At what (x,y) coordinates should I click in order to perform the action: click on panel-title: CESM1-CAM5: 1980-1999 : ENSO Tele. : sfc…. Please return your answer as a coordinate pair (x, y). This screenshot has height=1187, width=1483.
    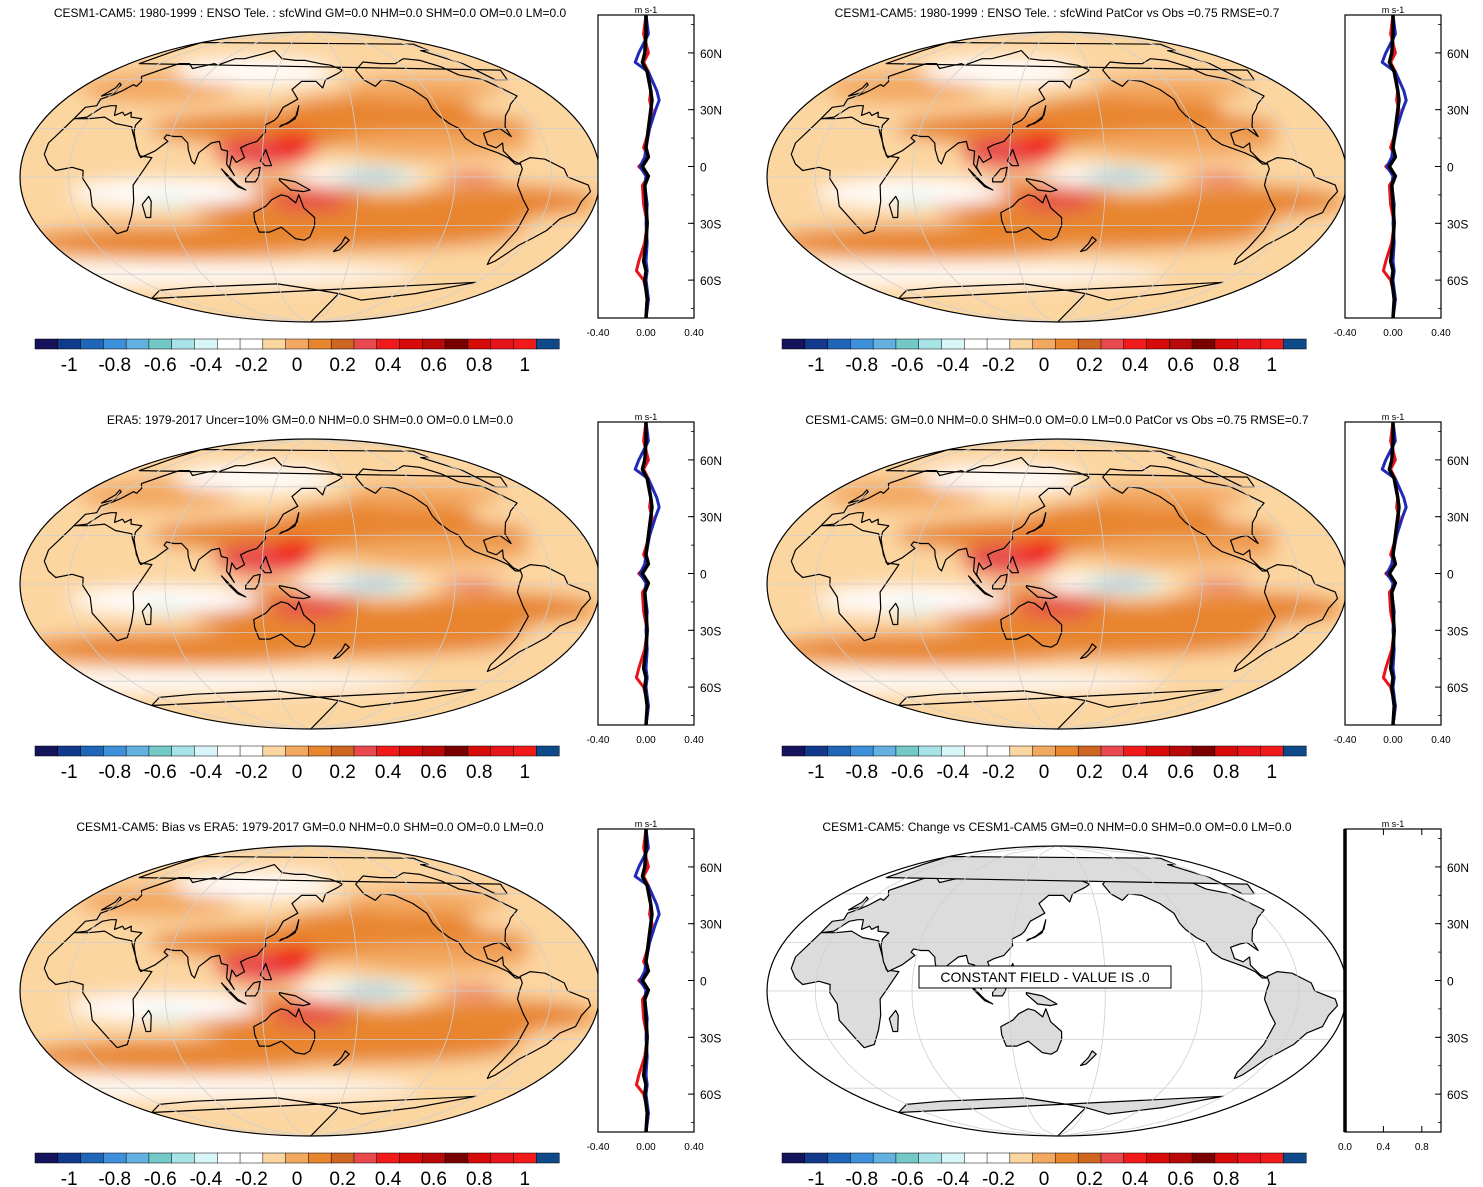
    Looking at the image, I should click on (310, 13).